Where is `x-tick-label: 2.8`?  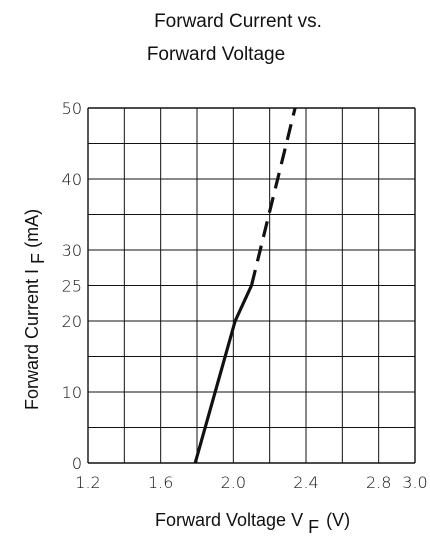 x-tick-label: 2.8 is located at coordinates (378, 482).